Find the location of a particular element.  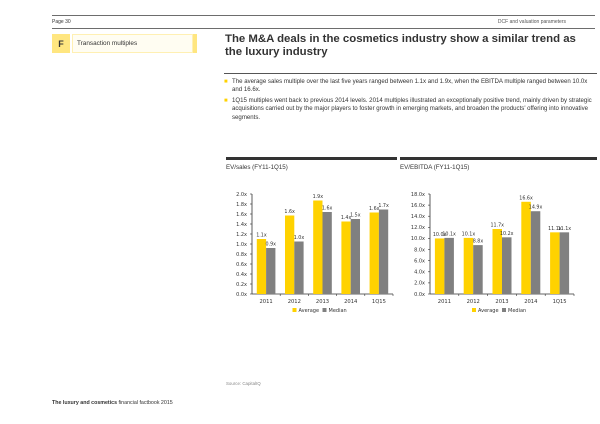

chart-right-rule is located at coordinates (498, 158).